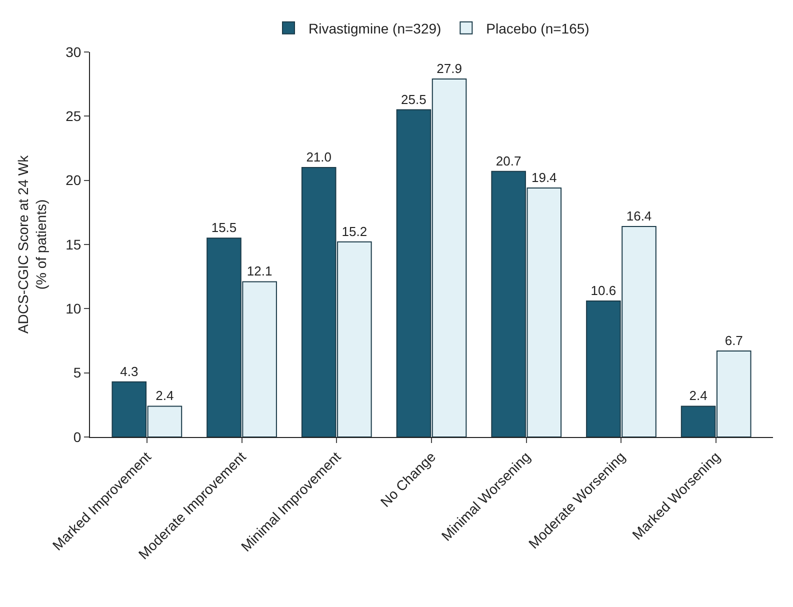 This screenshot has height=607, width=793. Describe the element at coordinates (74, 116) in the screenshot. I see `y-tick-label: 25` at that location.